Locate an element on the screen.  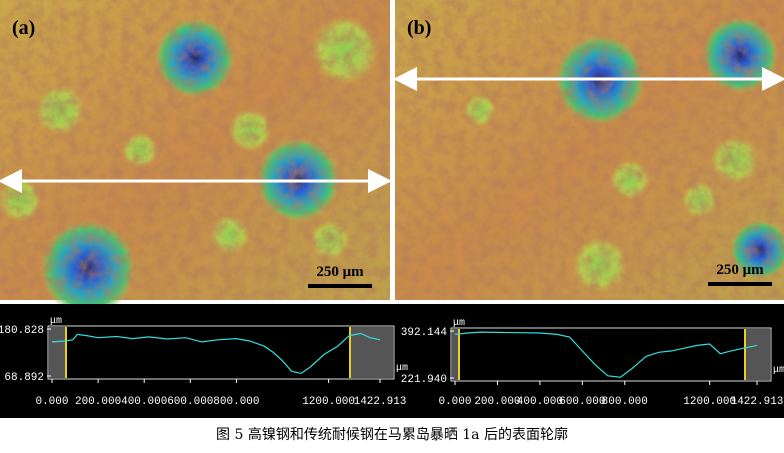
panel-label: (b) is located at coordinates (419, 28).